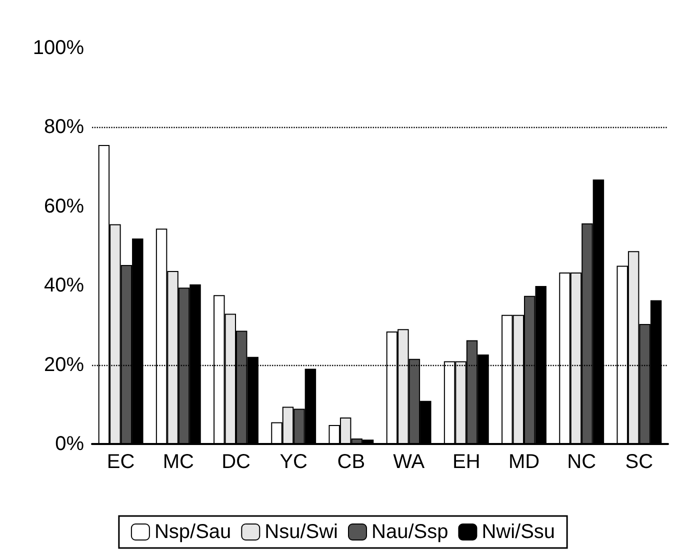 This screenshot has width=686, height=556. I want to click on y-tick-label: 40%, so click(64, 285).